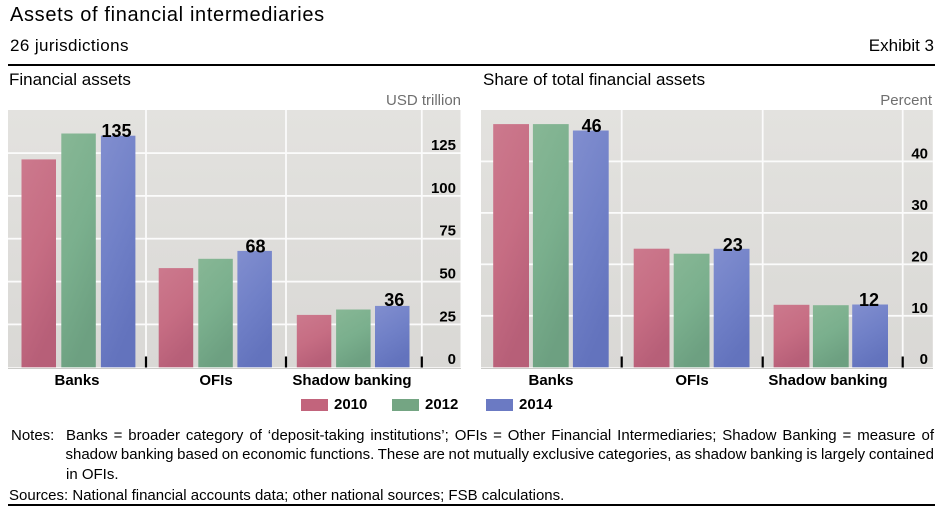 This screenshot has height=523, width=952. Describe the element at coordinates (443, 188) in the screenshot. I see `svg-text: 100` at that location.